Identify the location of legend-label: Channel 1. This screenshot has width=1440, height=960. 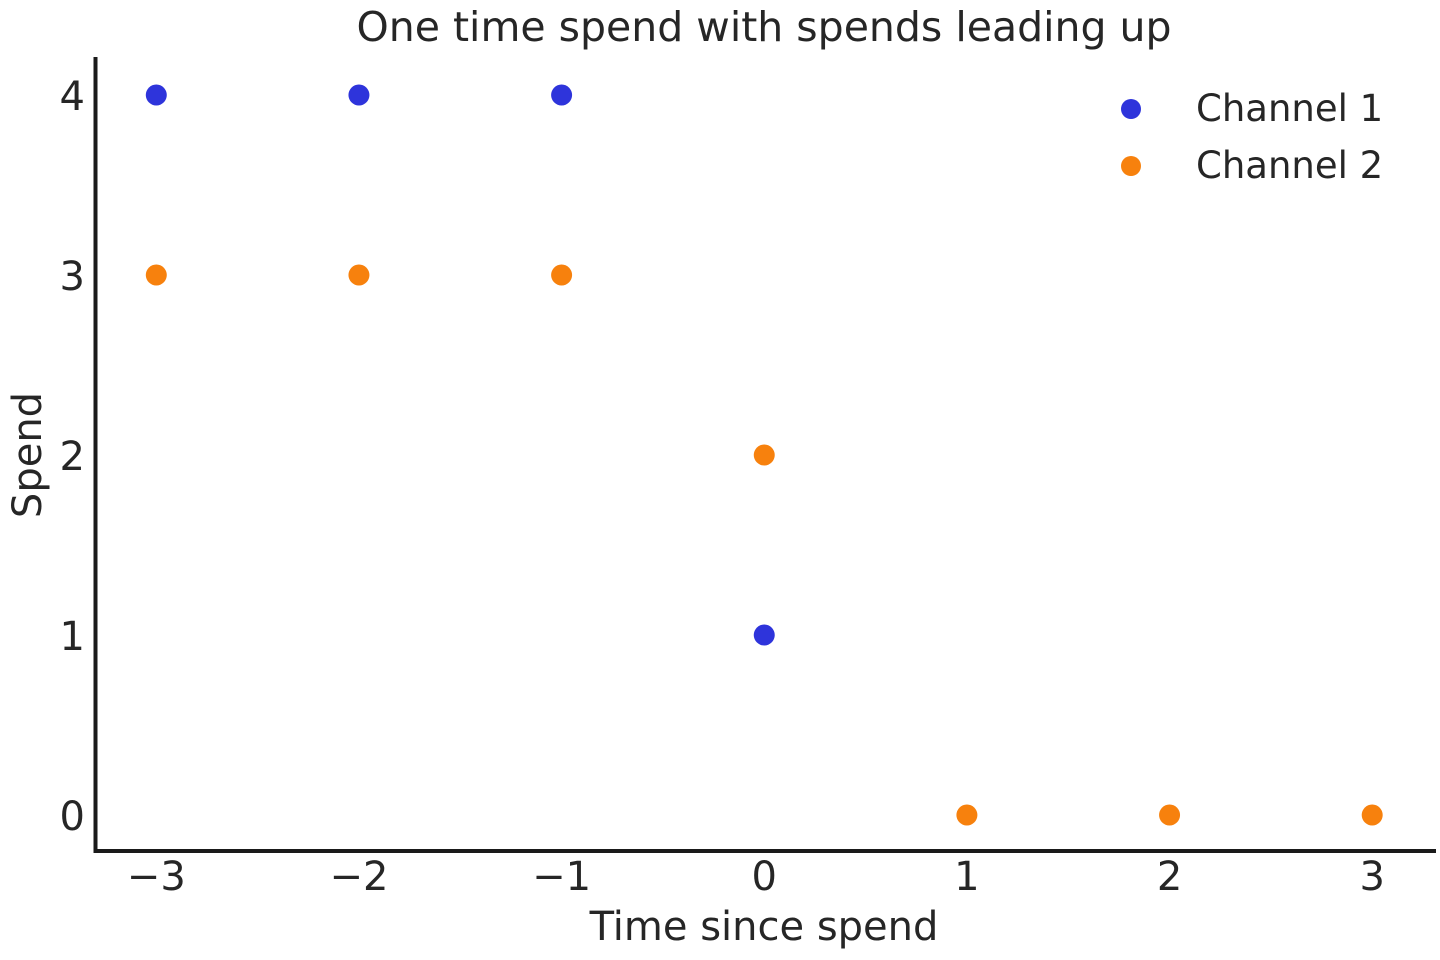
(1290, 108).